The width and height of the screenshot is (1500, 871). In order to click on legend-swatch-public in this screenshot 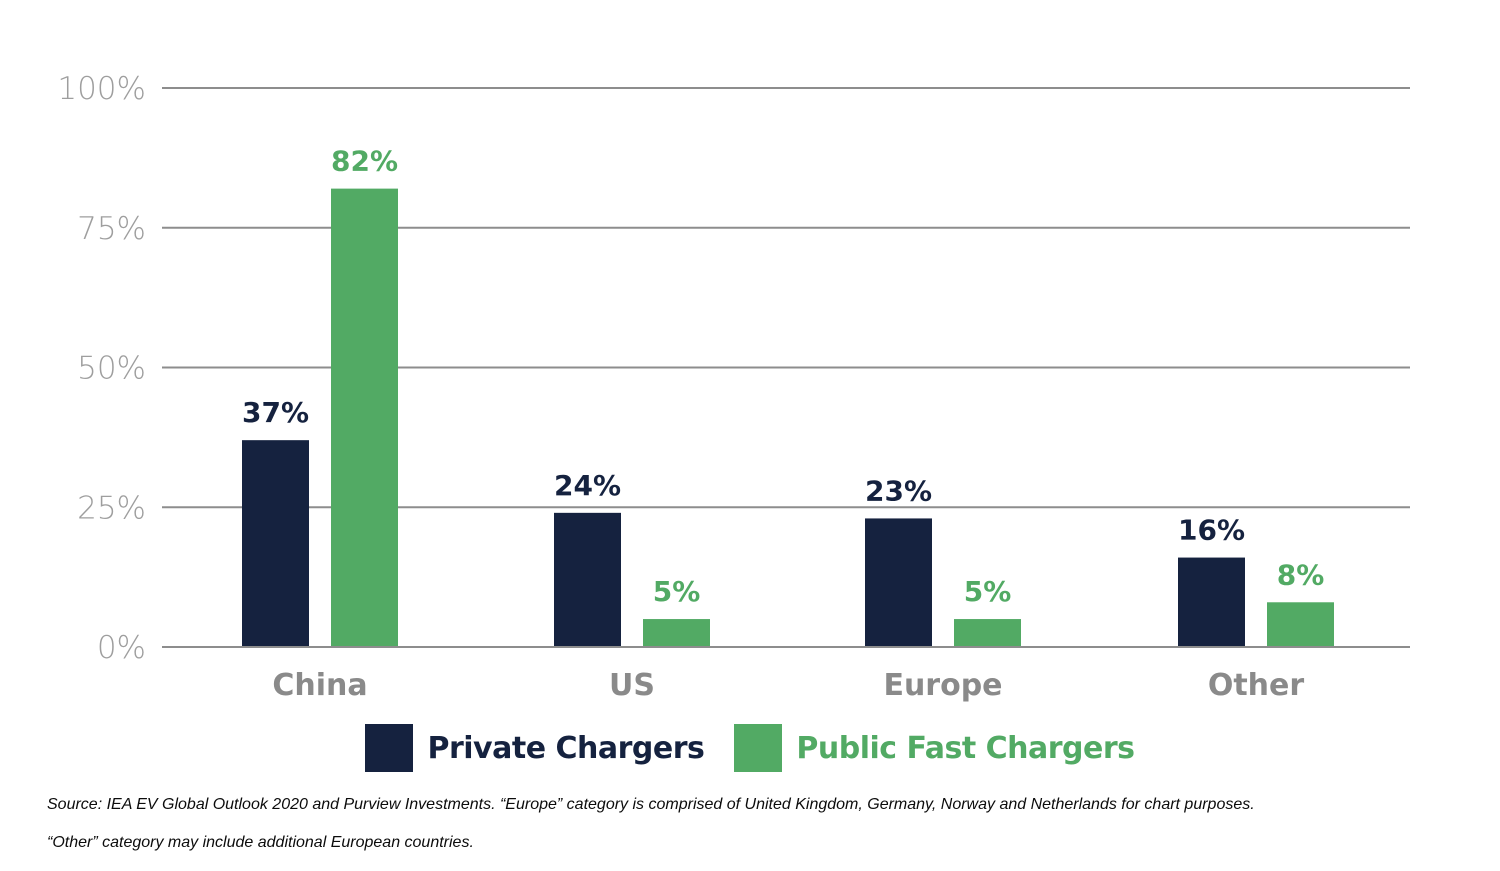, I will do `click(758, 748)`.